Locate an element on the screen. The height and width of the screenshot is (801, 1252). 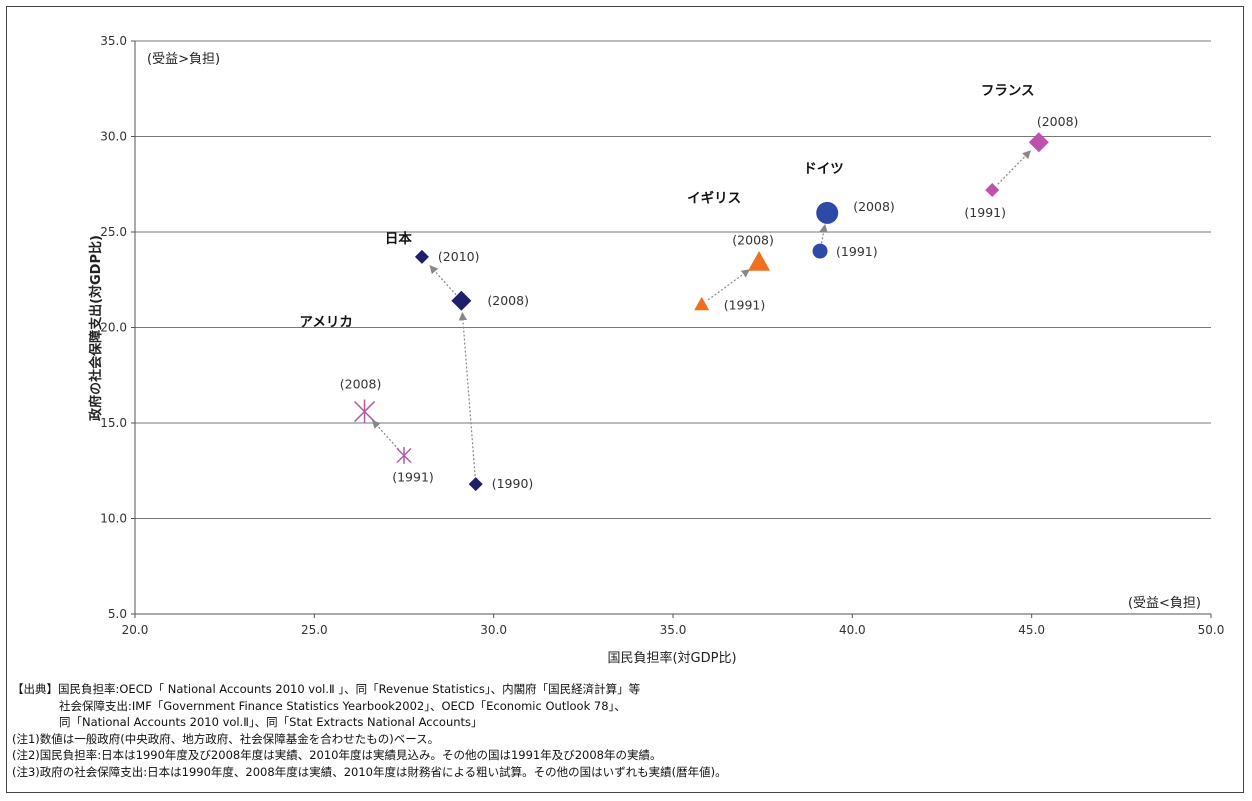
x-tick-label: 20.0 is located at coordinates (135, 630).